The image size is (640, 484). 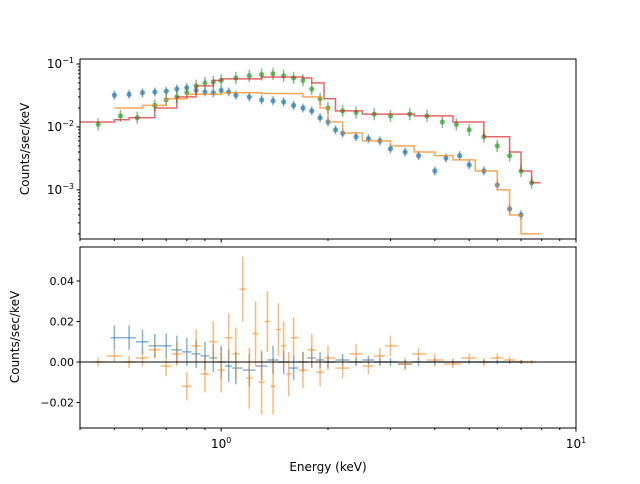 I want to click on y-tick-label: 10⁻³, so click(x=60, y=189).